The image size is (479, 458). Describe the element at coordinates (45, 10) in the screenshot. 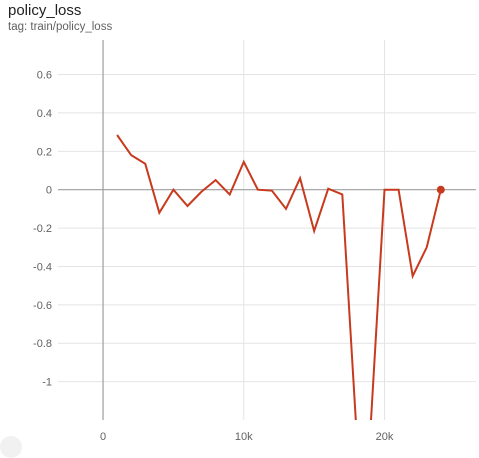

I see `chart-title: policy_loss` at that location.